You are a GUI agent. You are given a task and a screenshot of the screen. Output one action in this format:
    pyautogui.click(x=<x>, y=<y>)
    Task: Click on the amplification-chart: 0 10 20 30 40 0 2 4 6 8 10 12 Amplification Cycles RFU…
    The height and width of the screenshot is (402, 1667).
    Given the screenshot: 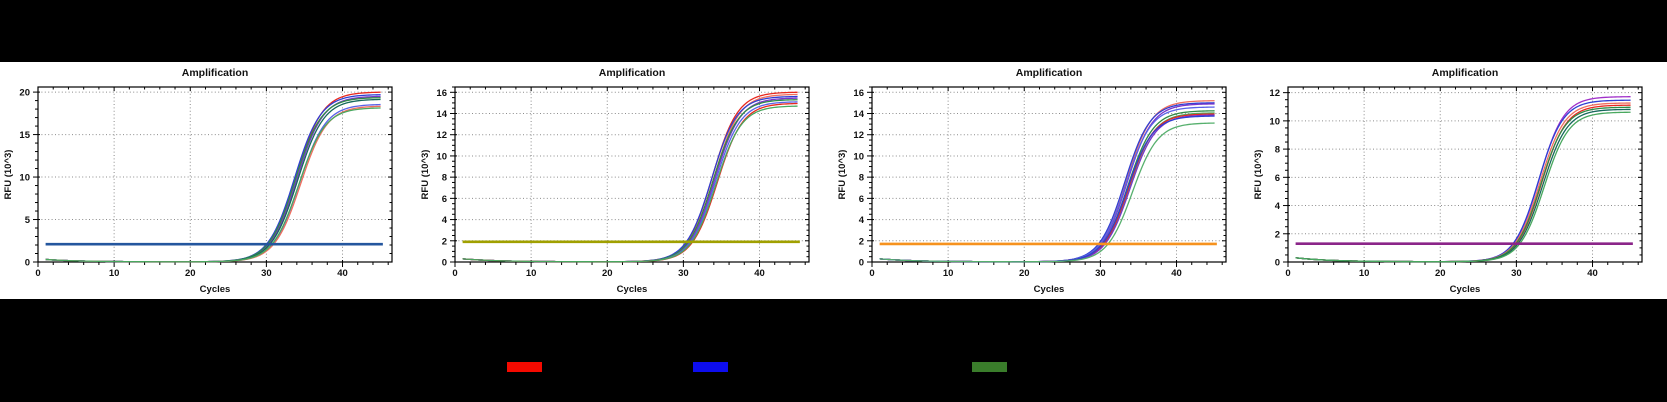 What is the action you would take?
    pyautogui.click(x=1448, y=181)
    